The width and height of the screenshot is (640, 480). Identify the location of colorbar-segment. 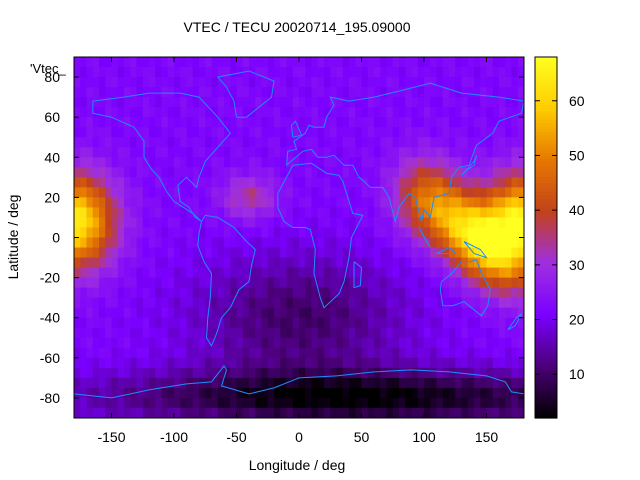
(546, 389).